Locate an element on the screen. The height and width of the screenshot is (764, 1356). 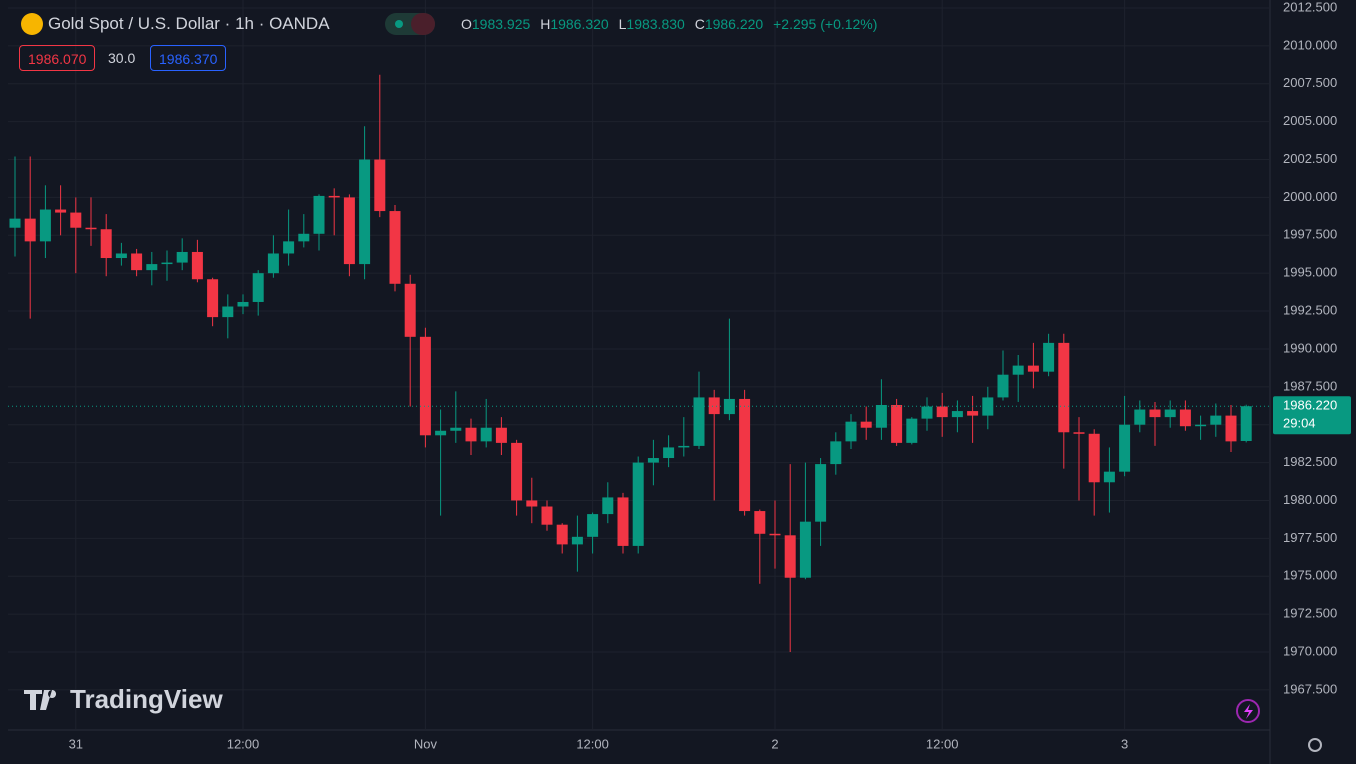
y-tick-label: 1987.500 is located at coordinates (1310, 385).